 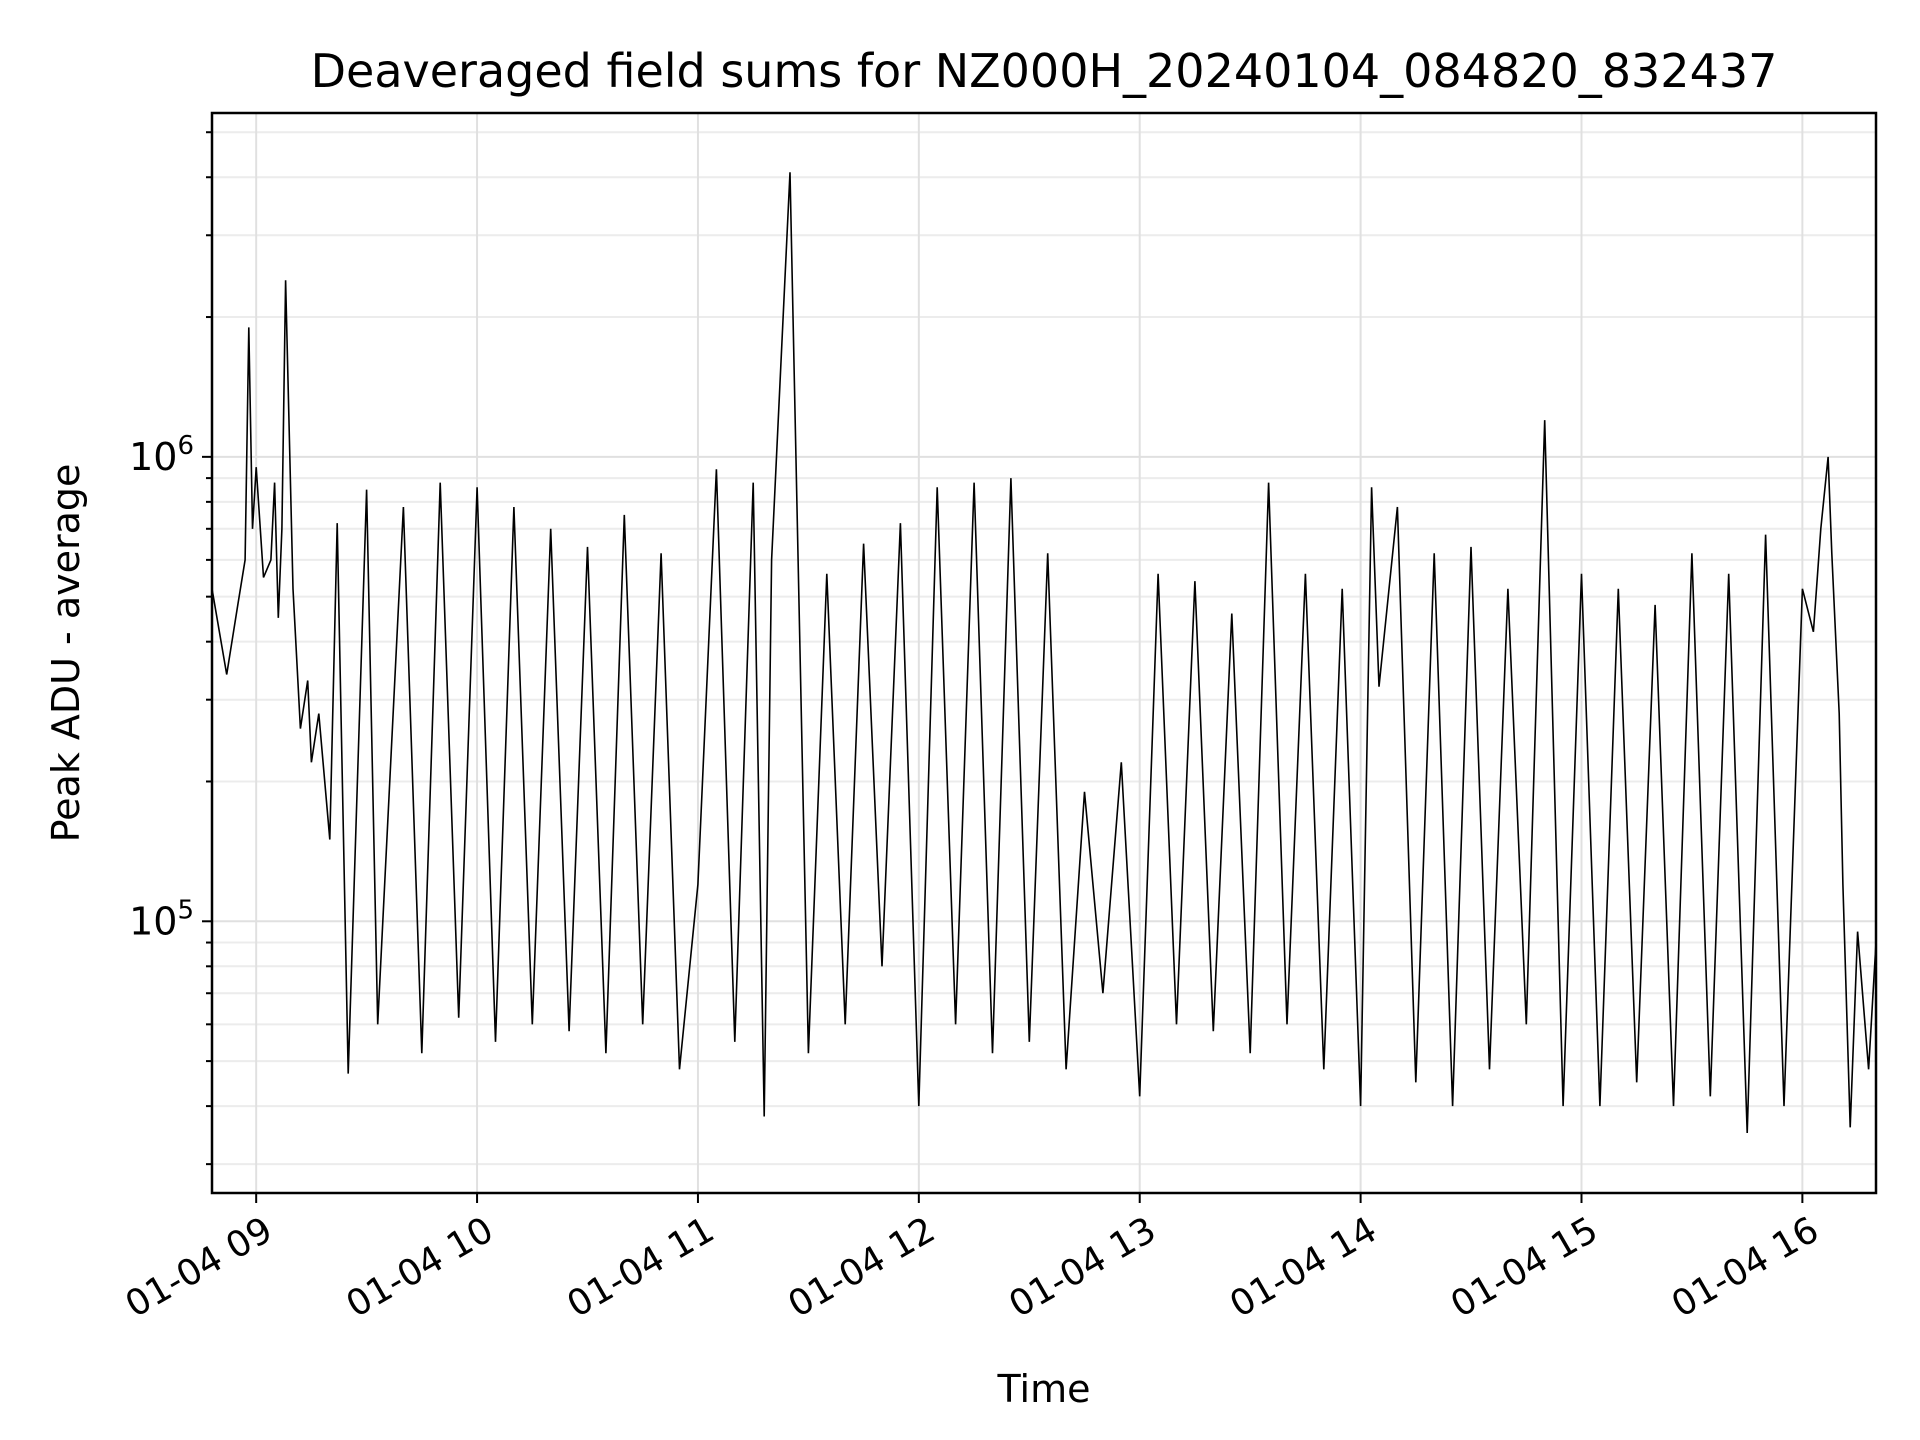 I want to click on y-tick-label: 105, so click(x=161, y=919).